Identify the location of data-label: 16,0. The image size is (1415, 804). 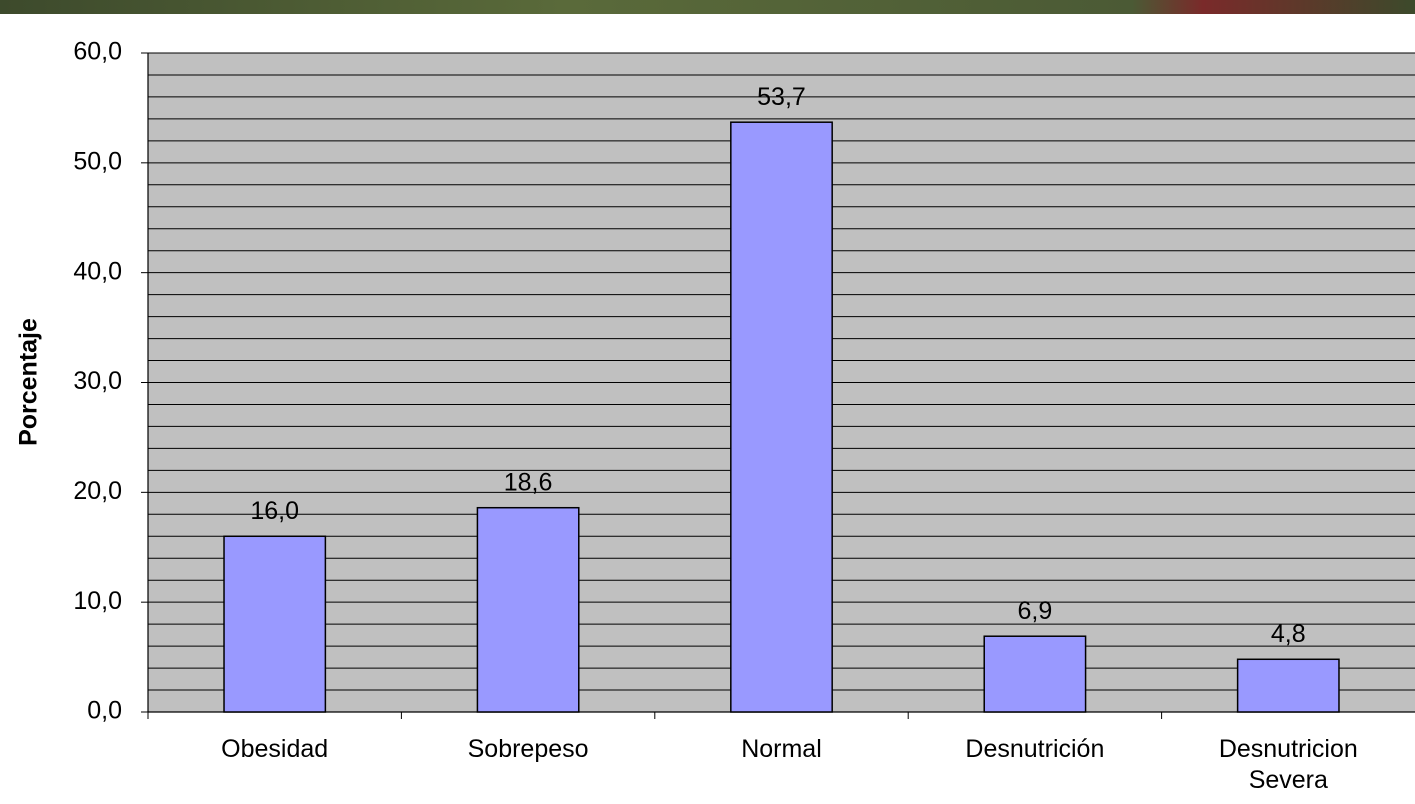
(274, 511).